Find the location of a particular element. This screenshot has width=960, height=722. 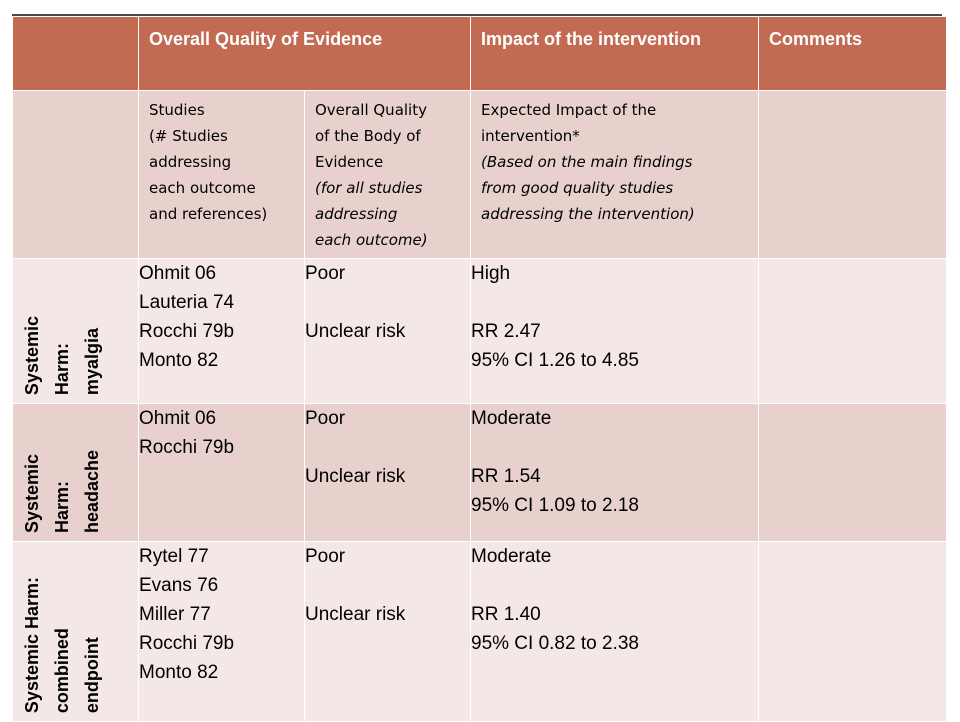

subheader-studies-line: and references) is located at coordinates (208, 214).